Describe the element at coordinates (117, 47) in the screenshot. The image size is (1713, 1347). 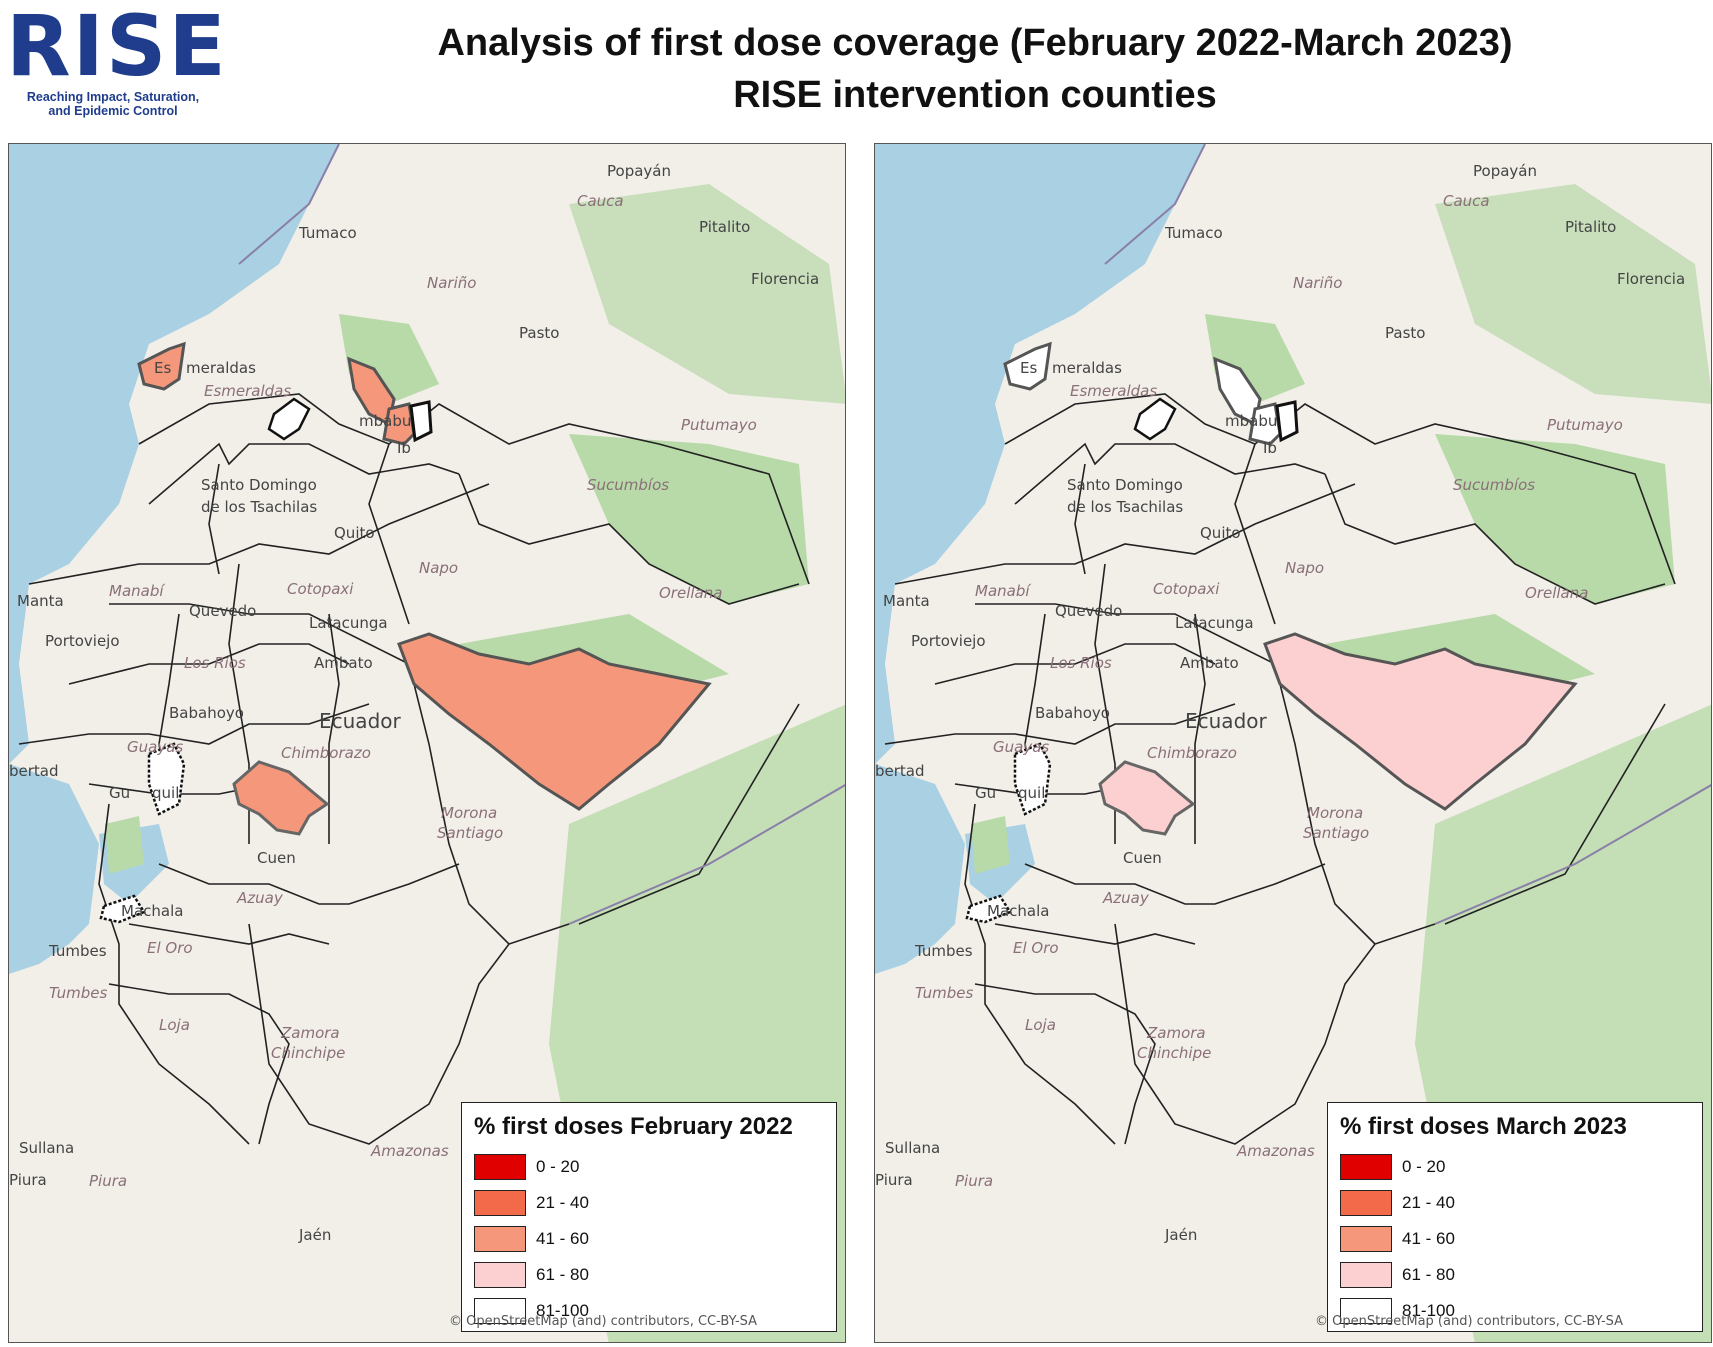
I see `logo-word: RISE` at that location.